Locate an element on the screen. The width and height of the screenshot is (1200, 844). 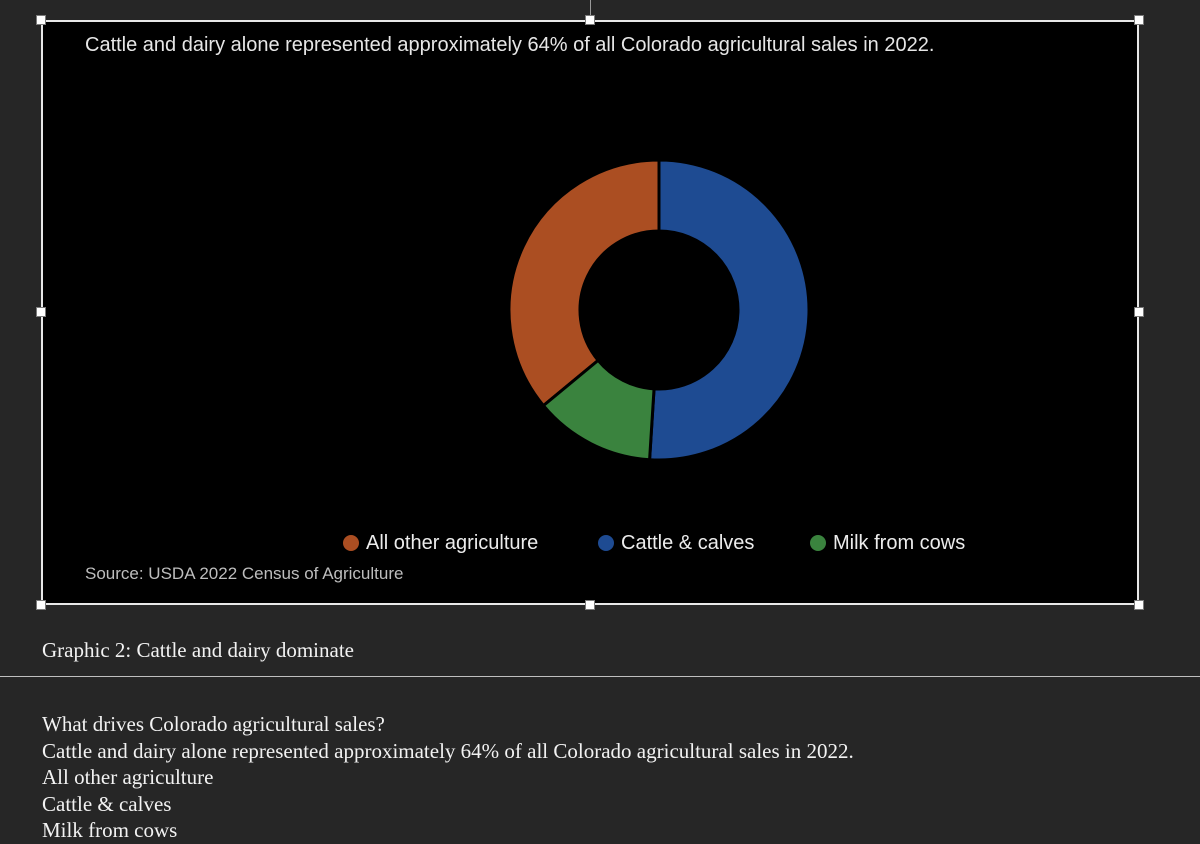
donut-slice-milk-from-cows is located at coordinates (598, 410).